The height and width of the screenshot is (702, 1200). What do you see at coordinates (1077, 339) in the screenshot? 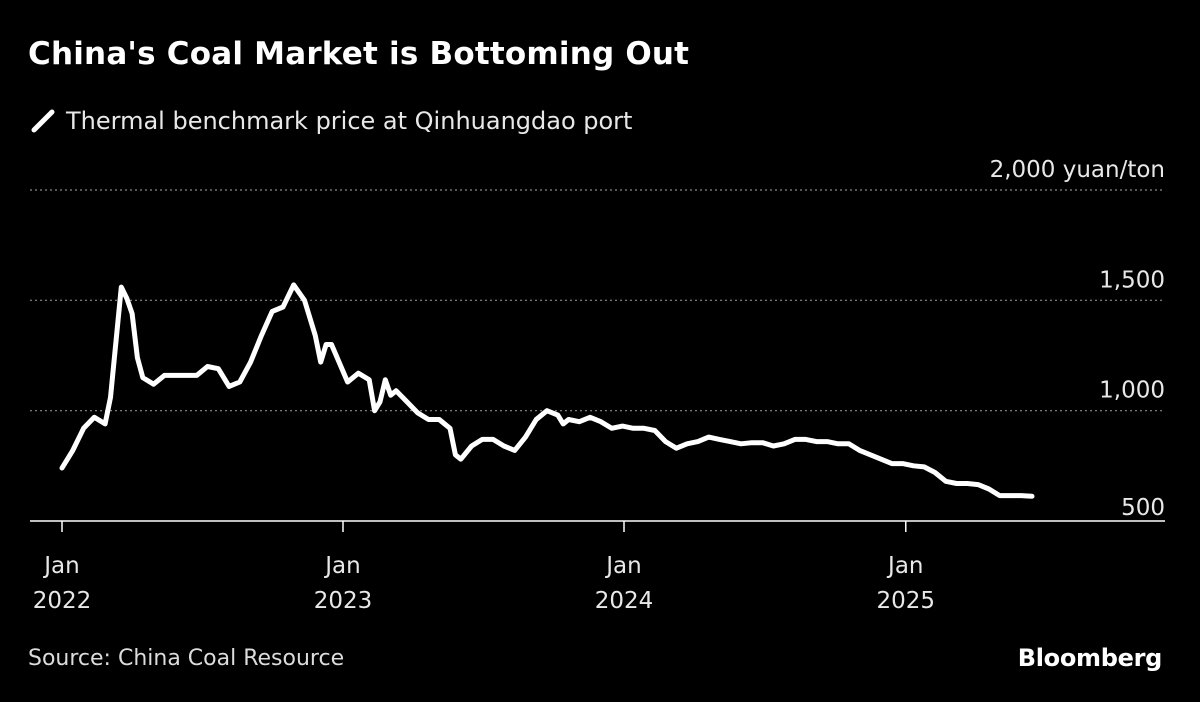
I see `y-axis-tick-labels: 500 1,000 1,500 2,000 yuan/ton` at bounding box center [1077, 339].